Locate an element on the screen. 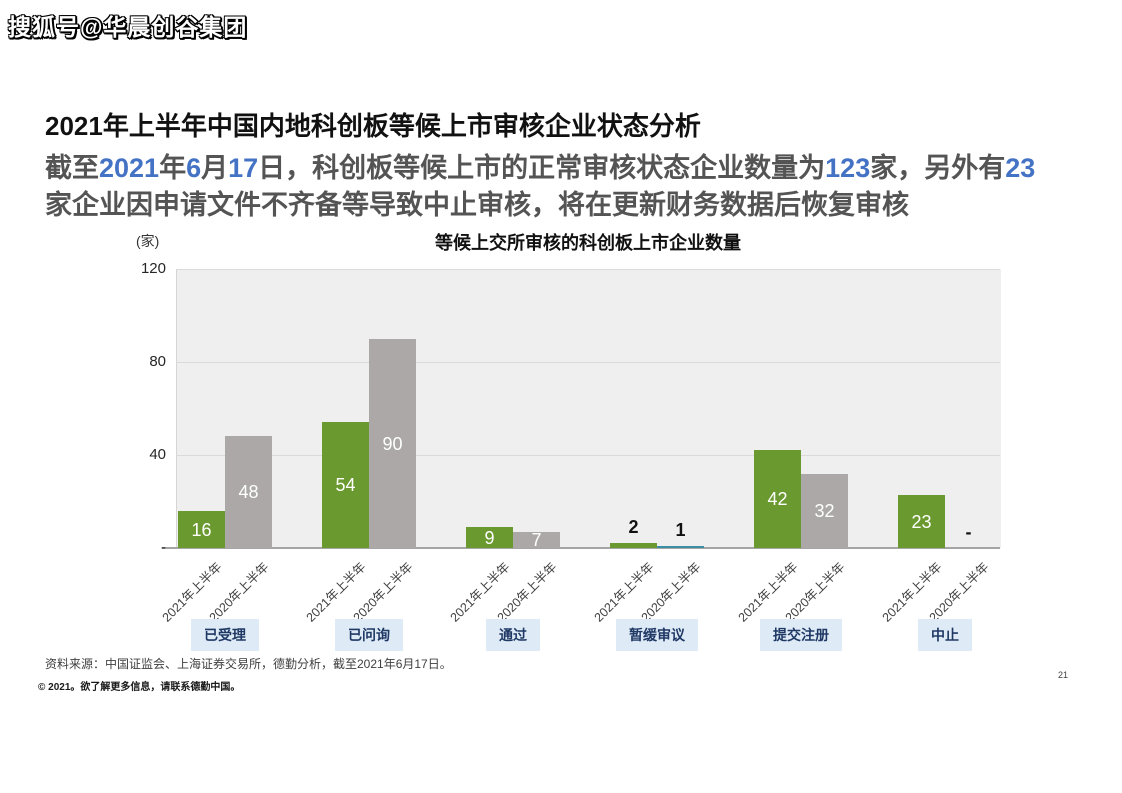 The height and width of the screenshot is (793, 1122). subtitle-text: 家企业因申请文件不齐备等导致中止审核，将在更新财务数据后恢复审核 is located at coordinates (477, 205).